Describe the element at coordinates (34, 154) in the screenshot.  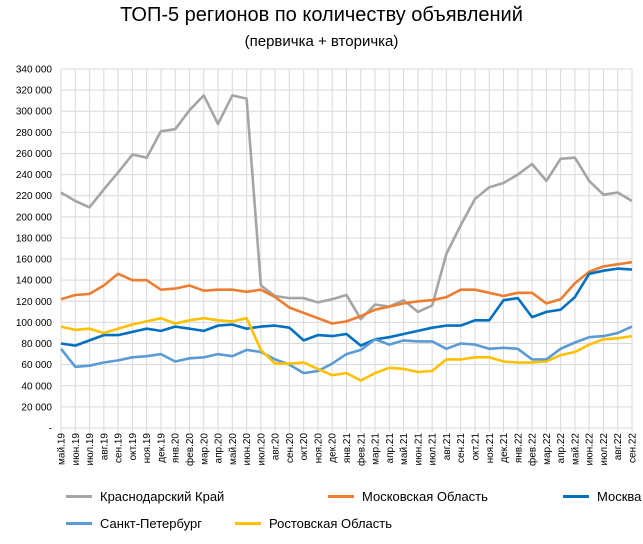
I see `y-tick-label: 260 000` at that location.